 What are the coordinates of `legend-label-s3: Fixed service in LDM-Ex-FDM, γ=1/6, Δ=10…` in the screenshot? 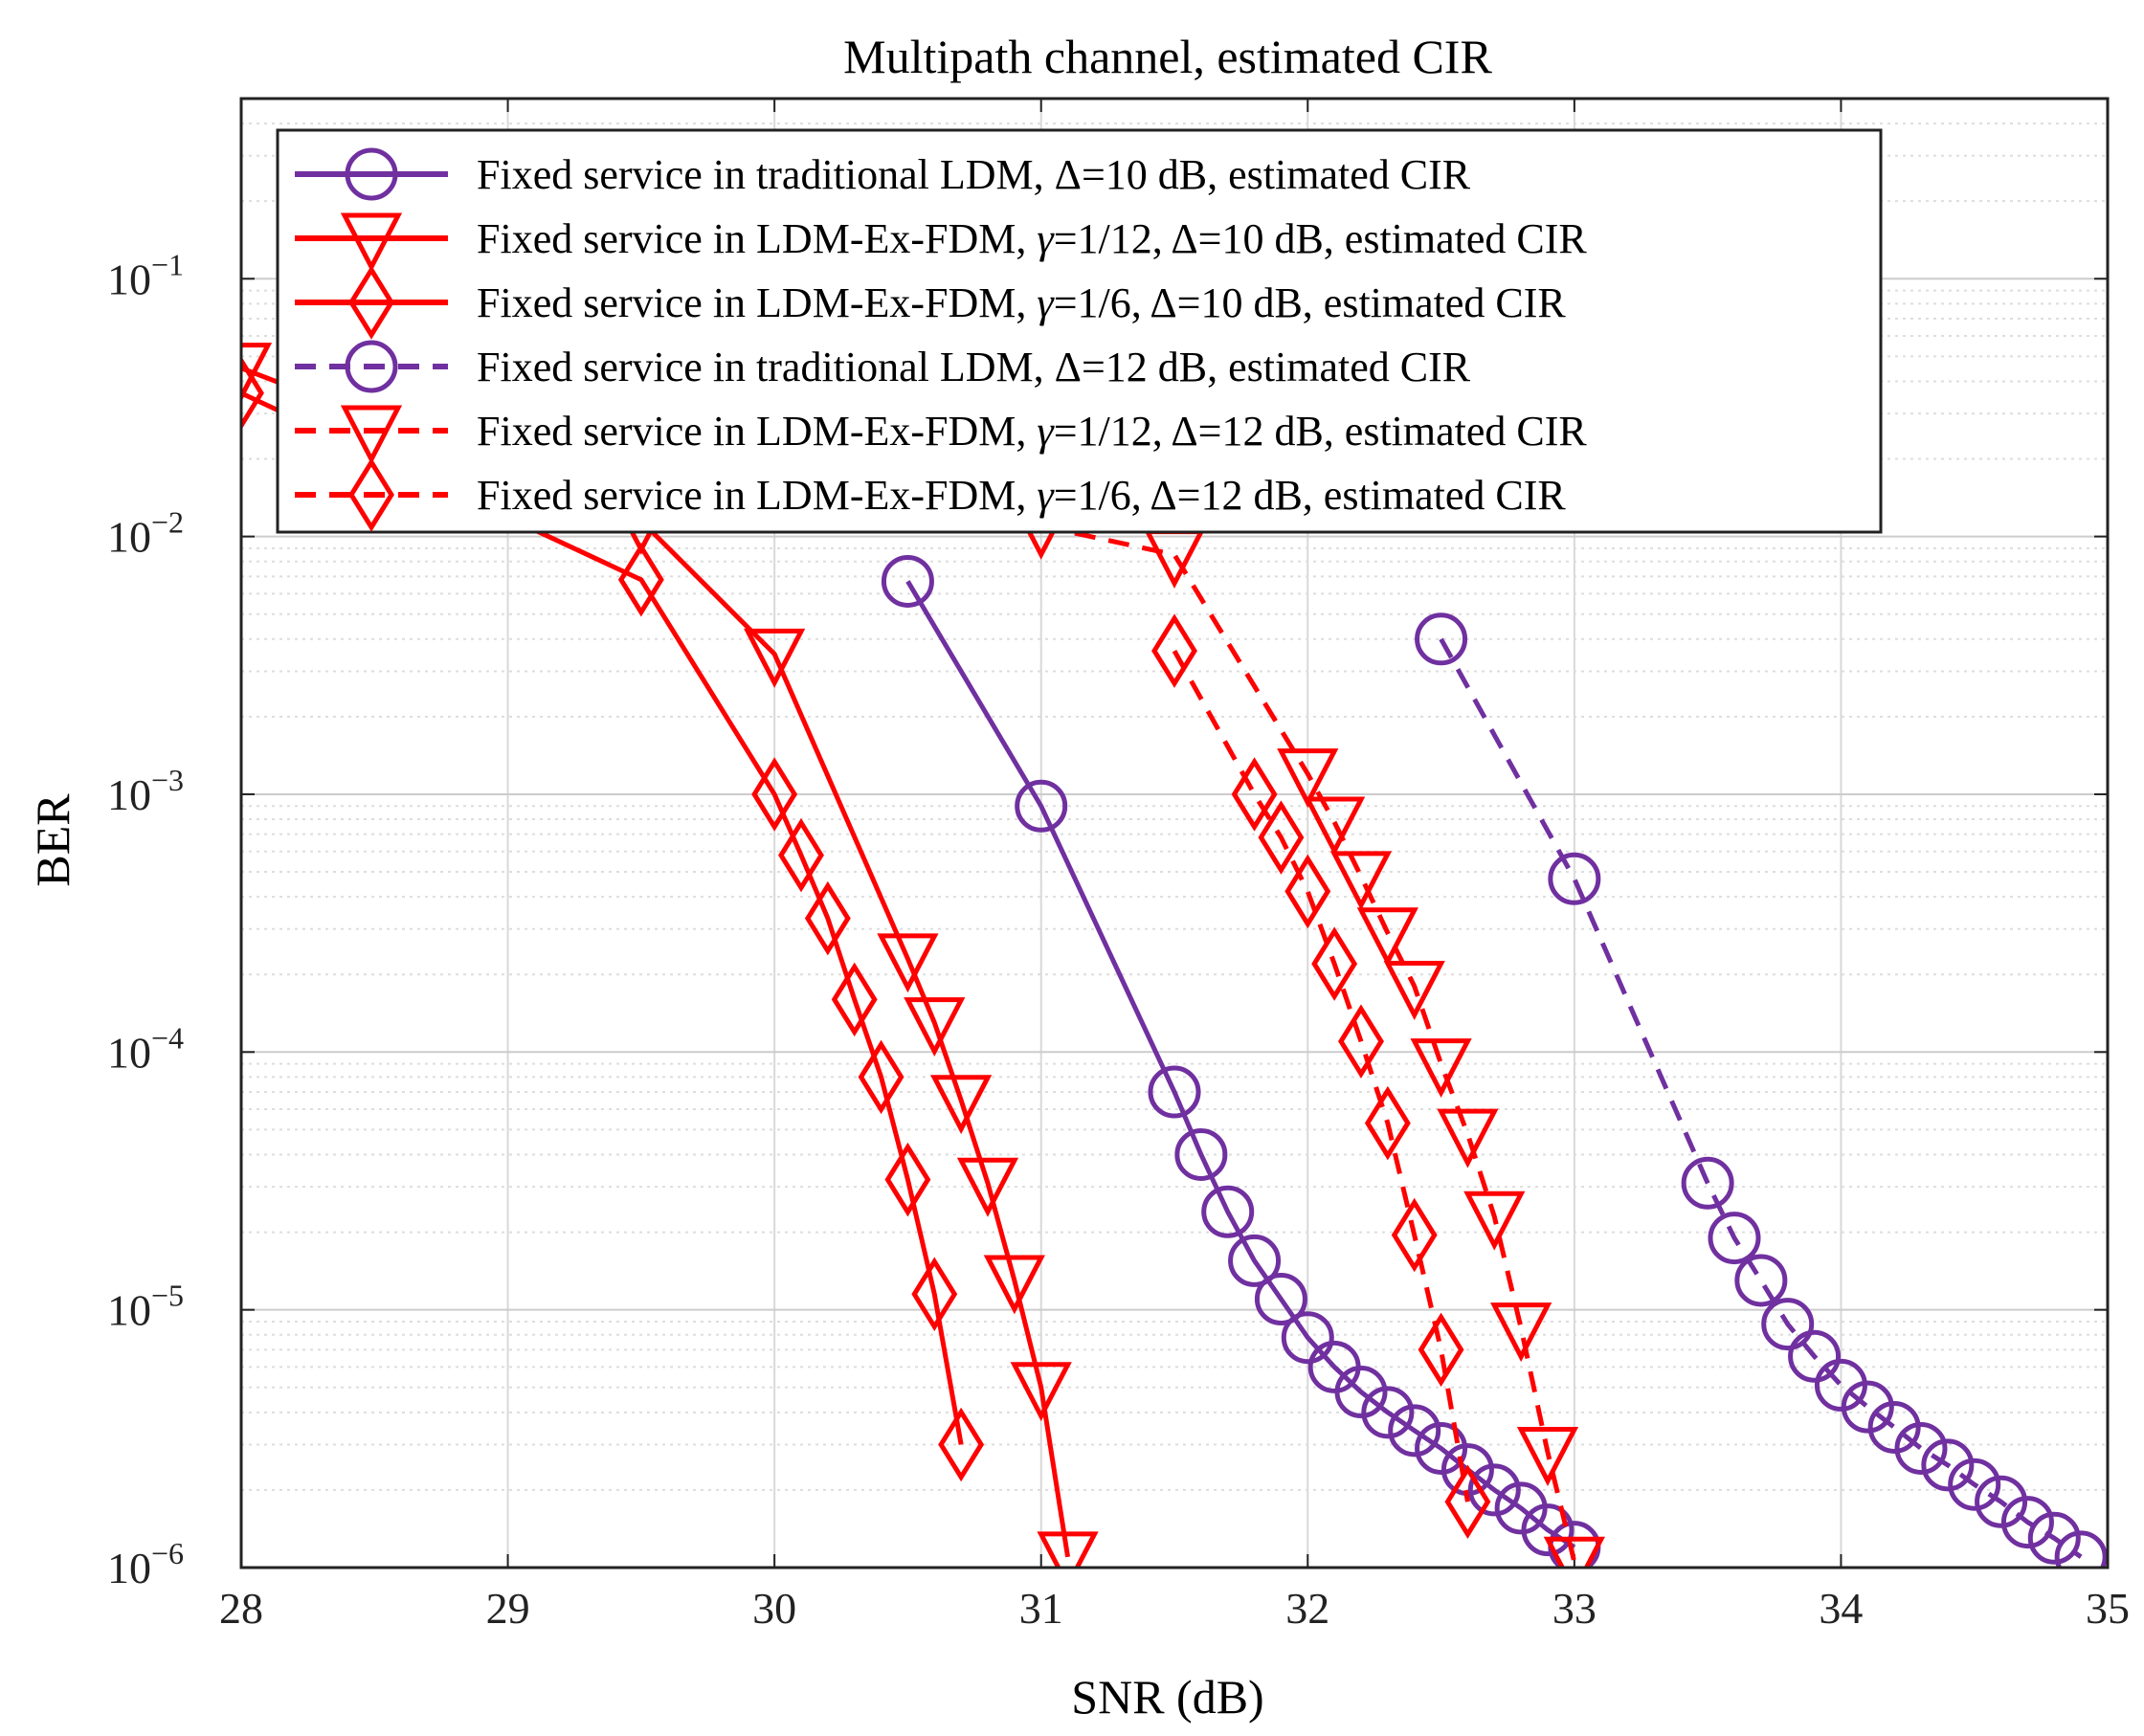 It's located at (1021, 302).